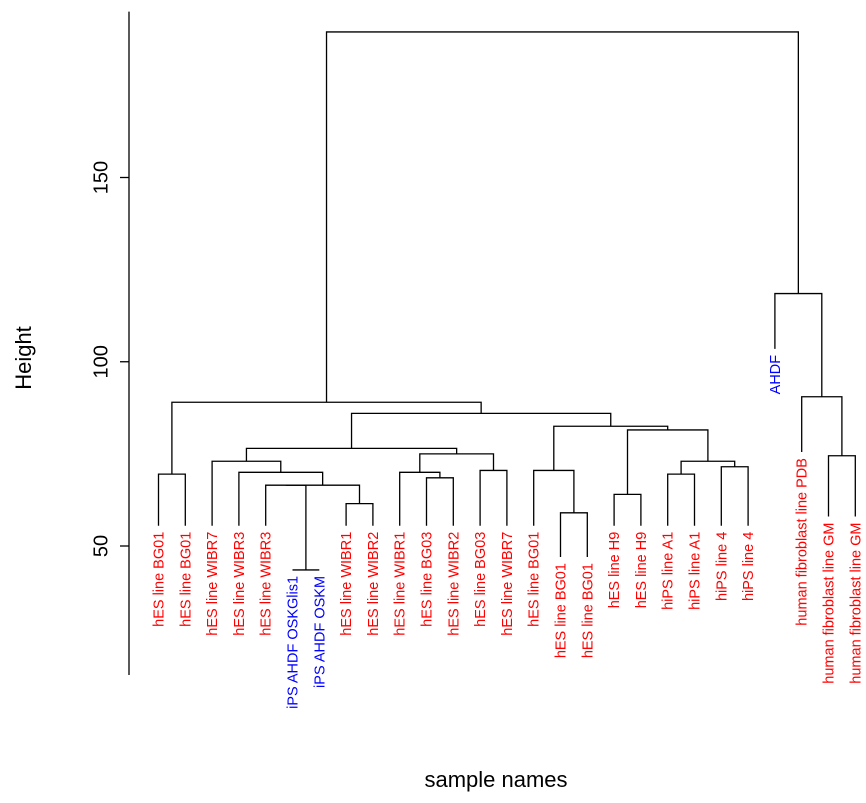 The width and height of the screenshot is (866, 803). I want to click on leaf-label: iPS AHDF OSKGlis1, so click(294, 642).